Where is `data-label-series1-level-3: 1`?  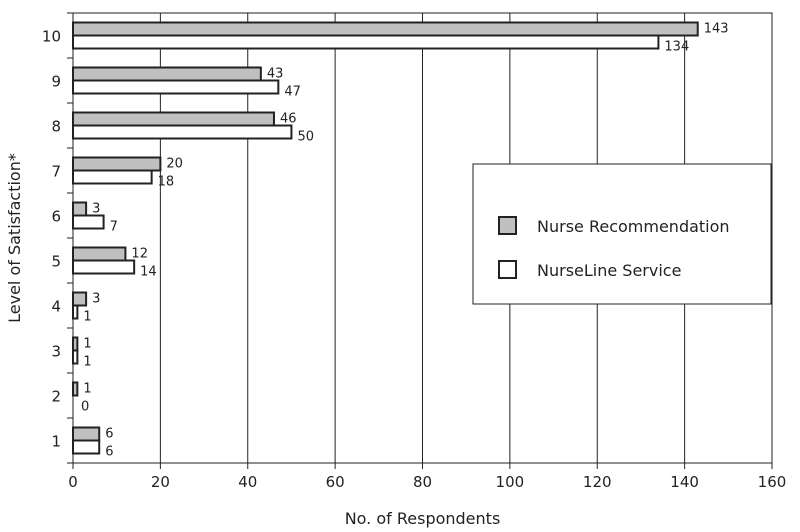
data-label-series1-level-3: 1 is located at coordinates (87, 344).